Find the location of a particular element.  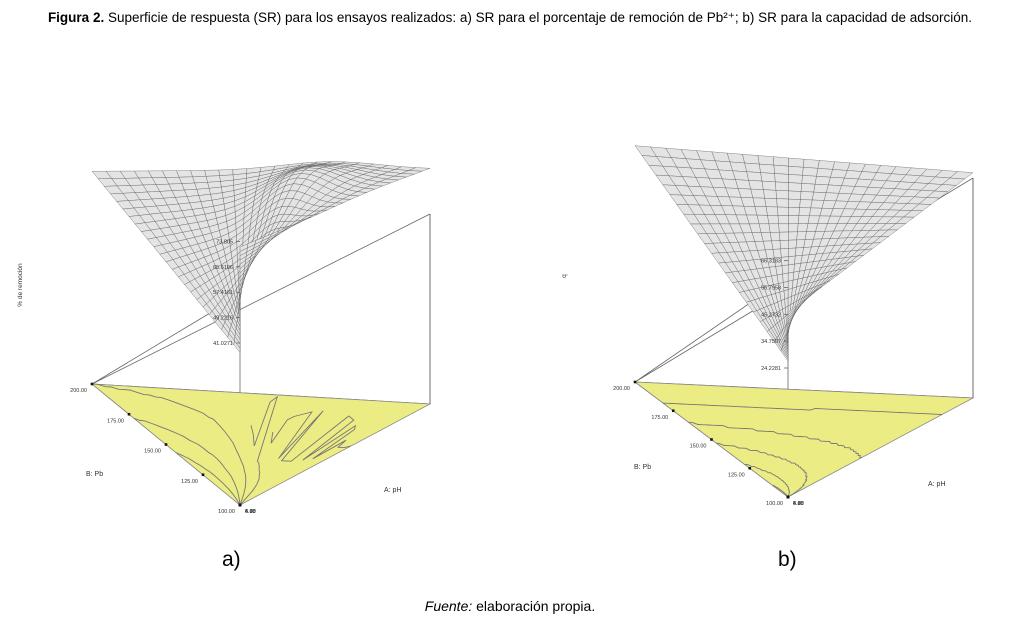

z-tick-label: 57.4161 is located at coordinates (223, 293).